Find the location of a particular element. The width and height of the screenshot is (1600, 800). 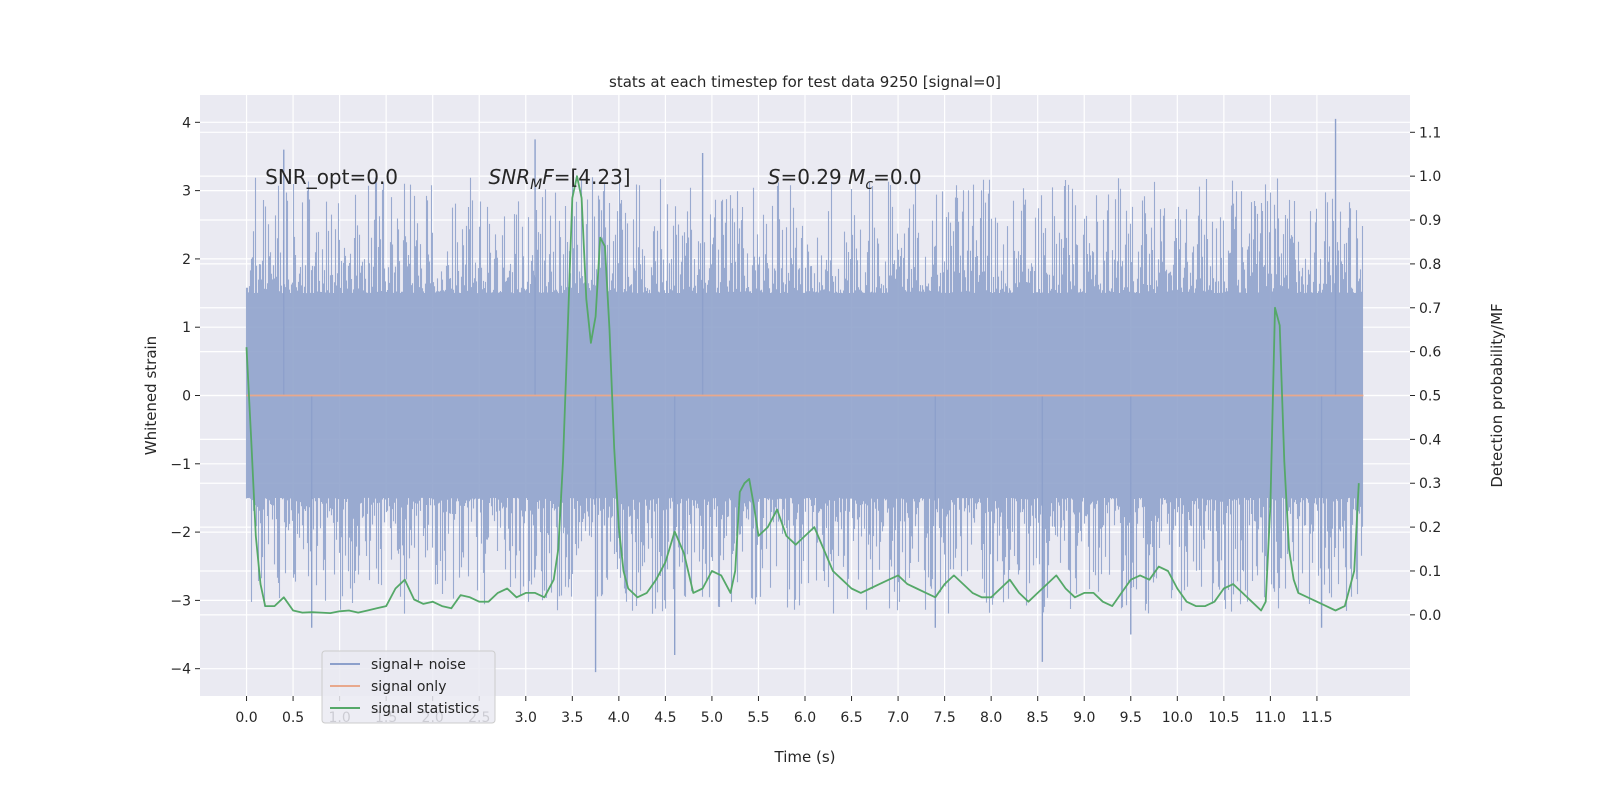

annotation-2-part-1: =0.29 is located at coordinates (814, 177).